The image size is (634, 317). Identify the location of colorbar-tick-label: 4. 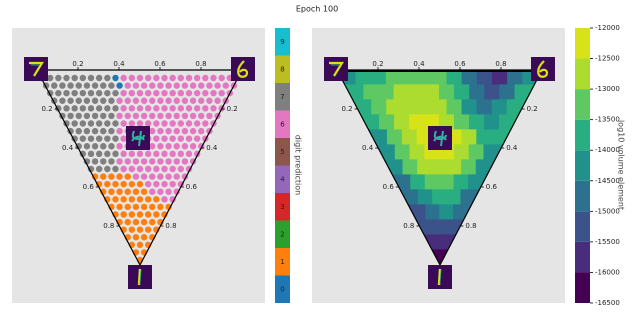
(282, 179).